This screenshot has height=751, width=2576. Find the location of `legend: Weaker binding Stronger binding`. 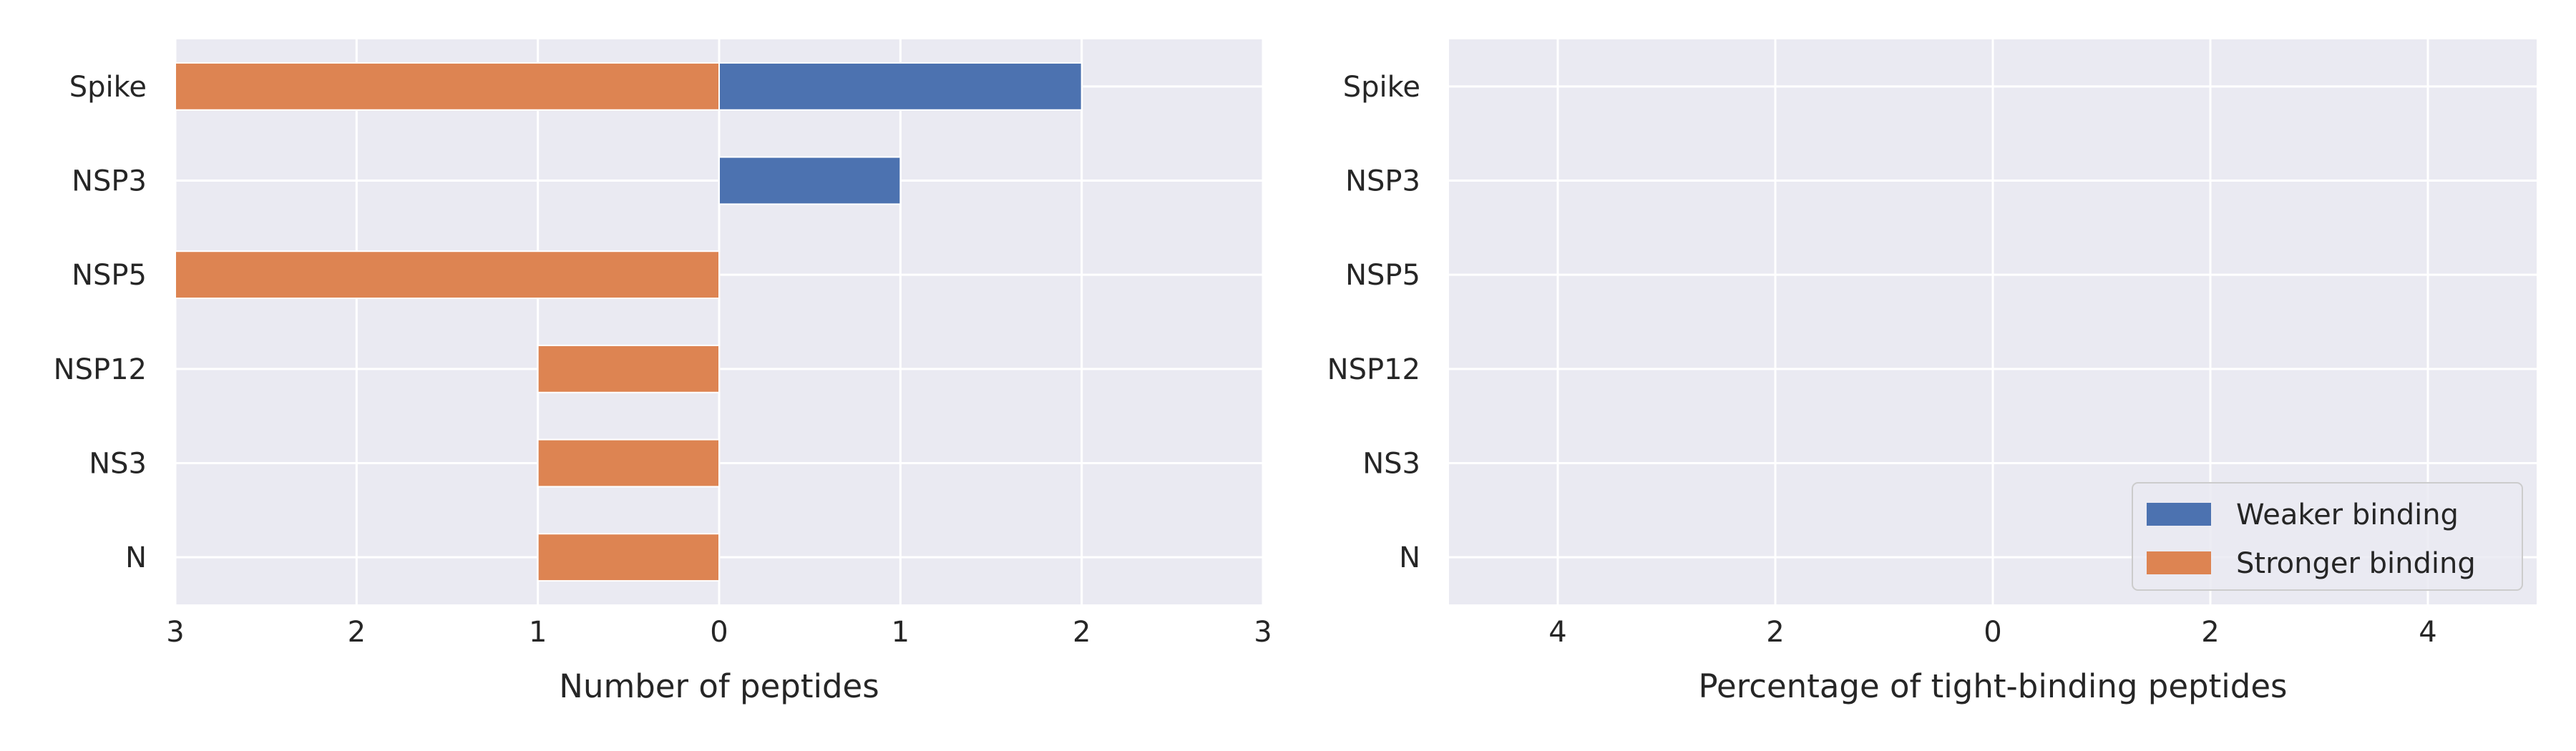

legend: Weaker binding Stronger binding is located at coordinates (2327, 536).